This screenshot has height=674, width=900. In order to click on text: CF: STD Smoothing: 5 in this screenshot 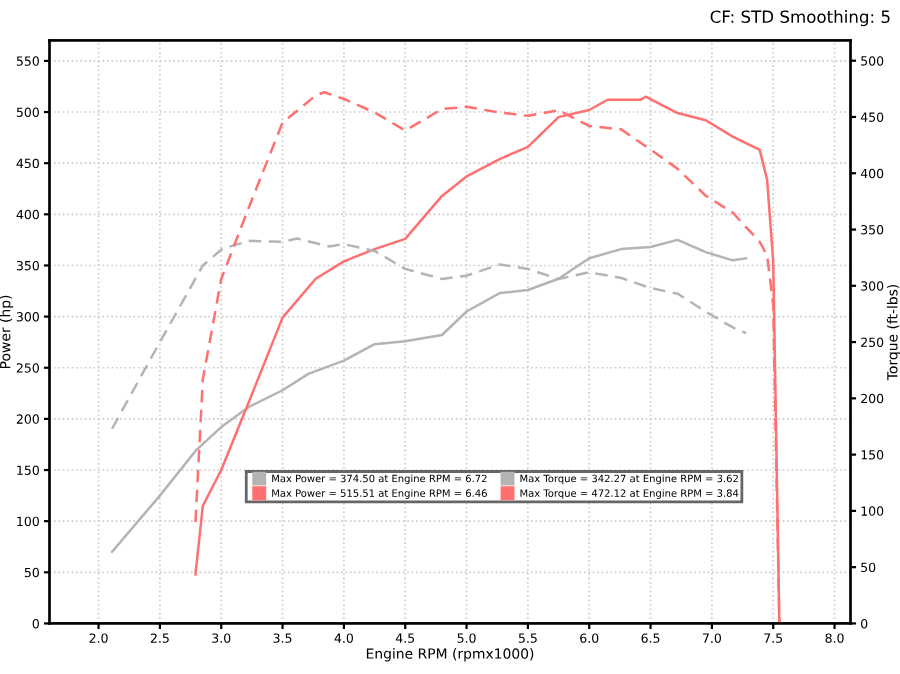, I will do `click(800, 18)`.